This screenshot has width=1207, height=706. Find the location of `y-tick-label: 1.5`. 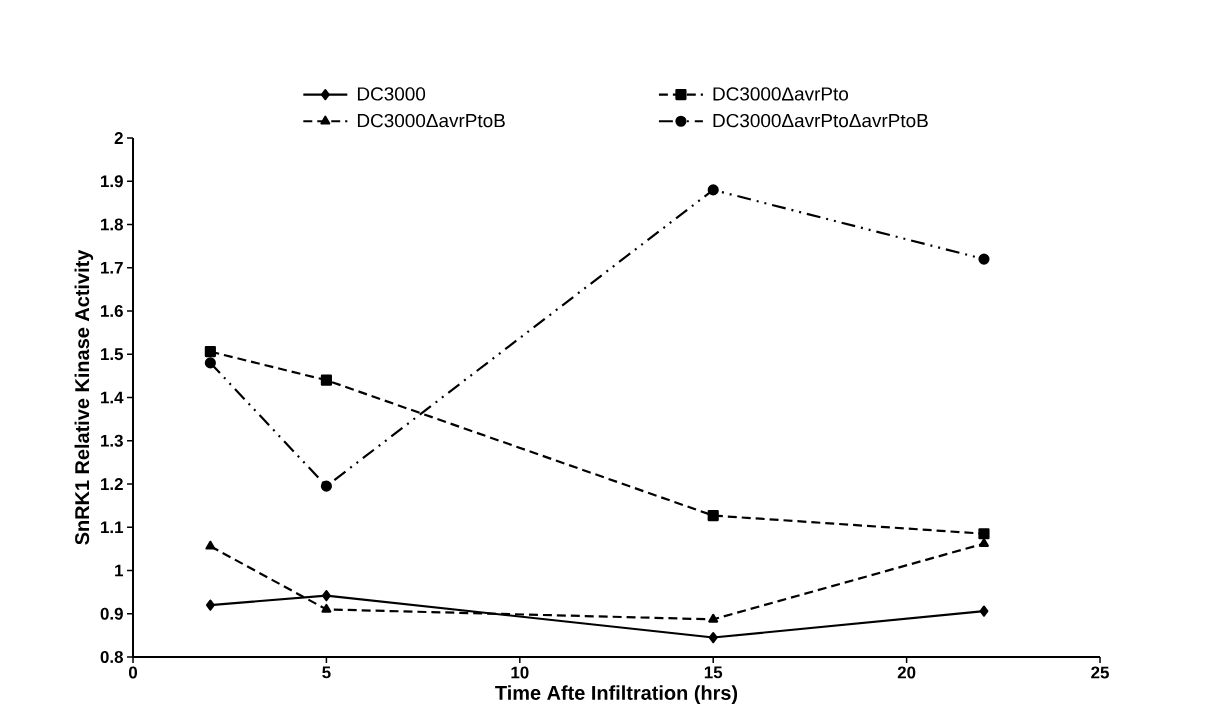

y-tick-label: 1.5 is located at coordinates (112, 354).